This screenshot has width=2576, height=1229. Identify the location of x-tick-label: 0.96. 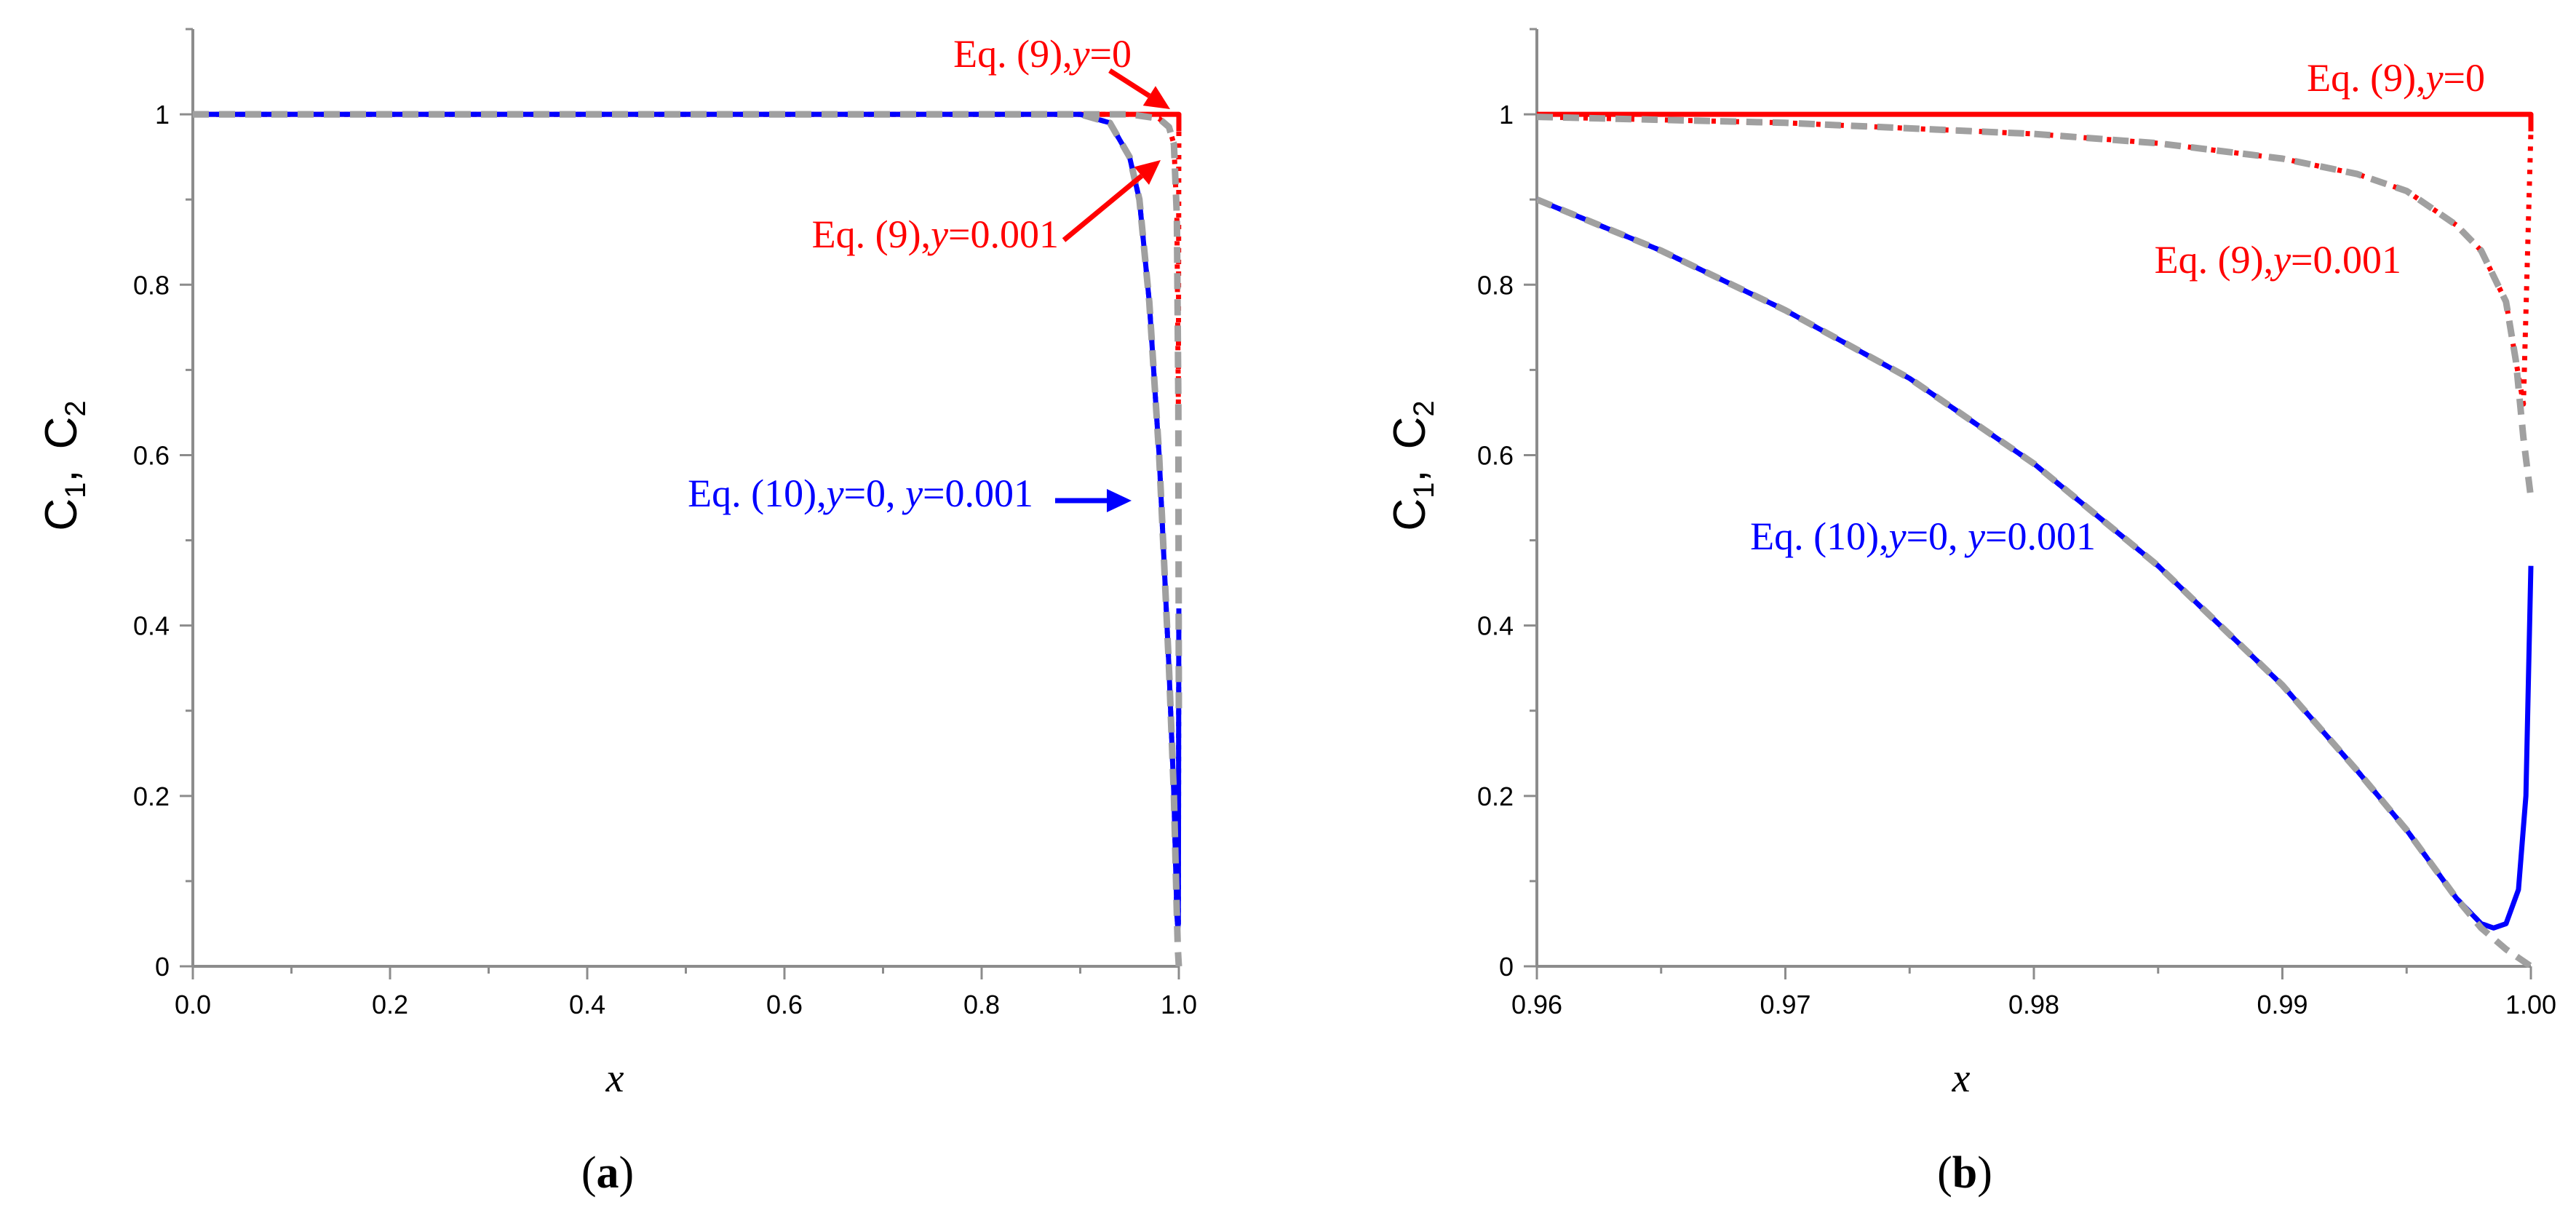
(1537, 1004).